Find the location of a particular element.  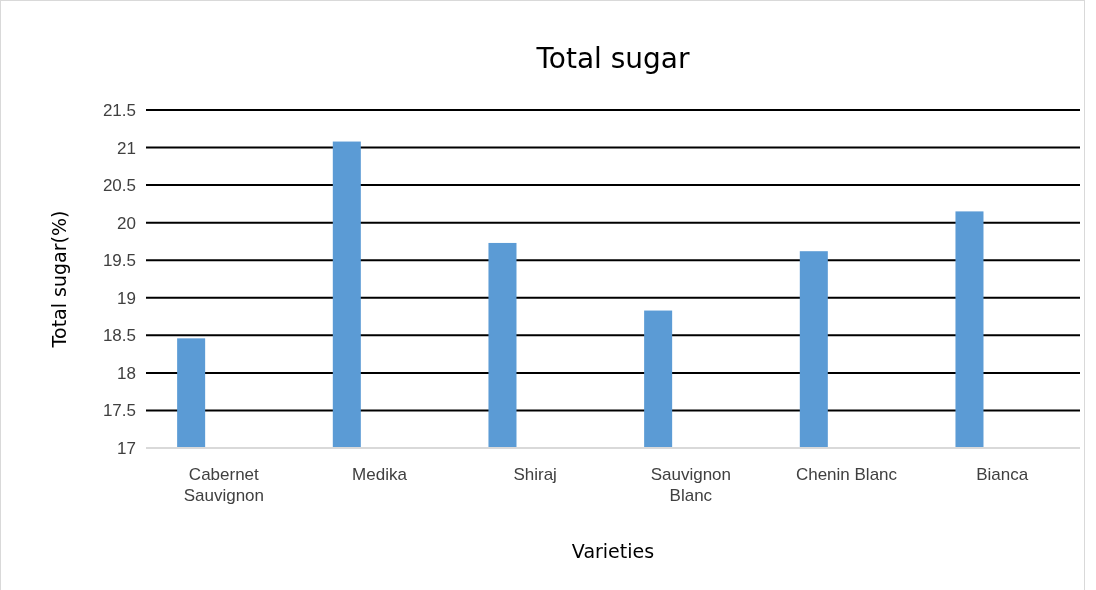

y-tick-label: 18.5 is located at coordinates (119, 336).